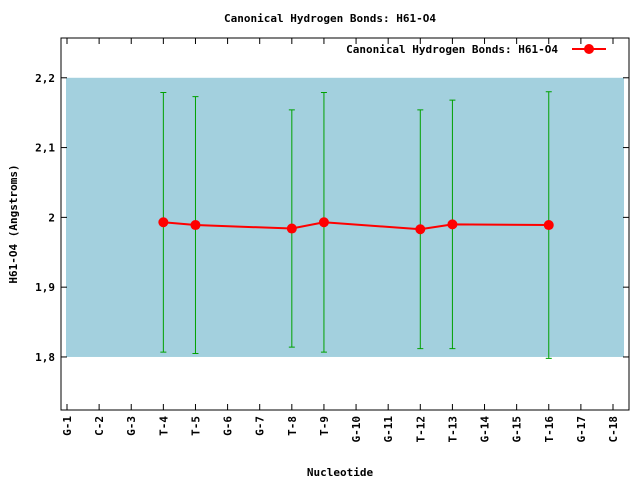 The height and width of the screenshot is (480, 640). I want to click on y-tick-label: 2,1, so click(45, 148).